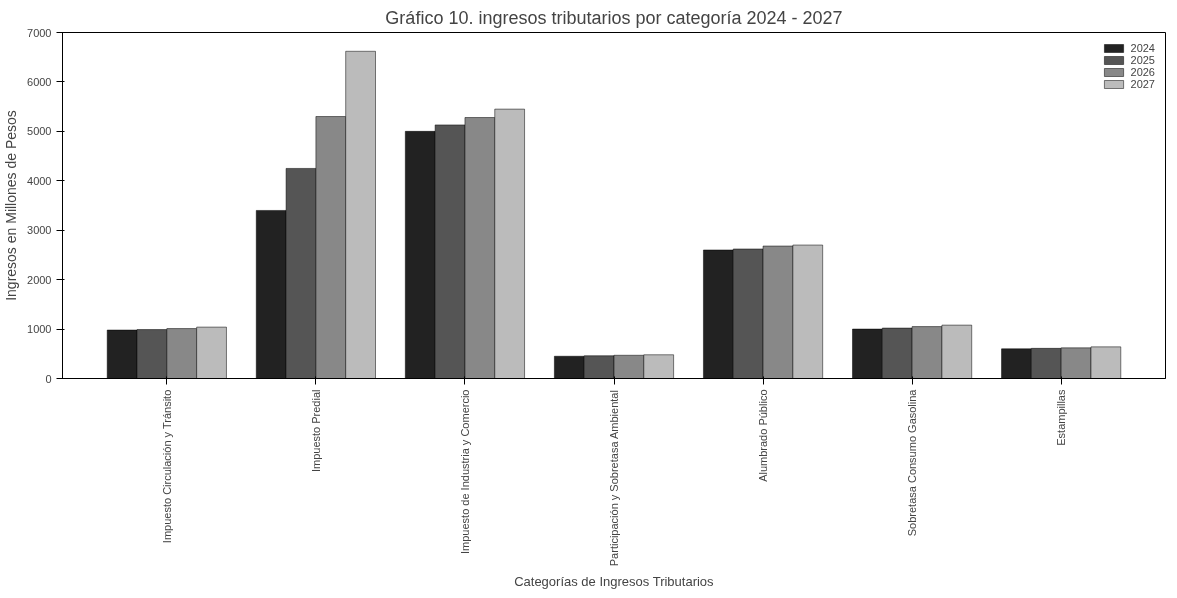 This screenshot has width=1177, height=598. I want to click on legend-label: 2027, so click(1142, 84).